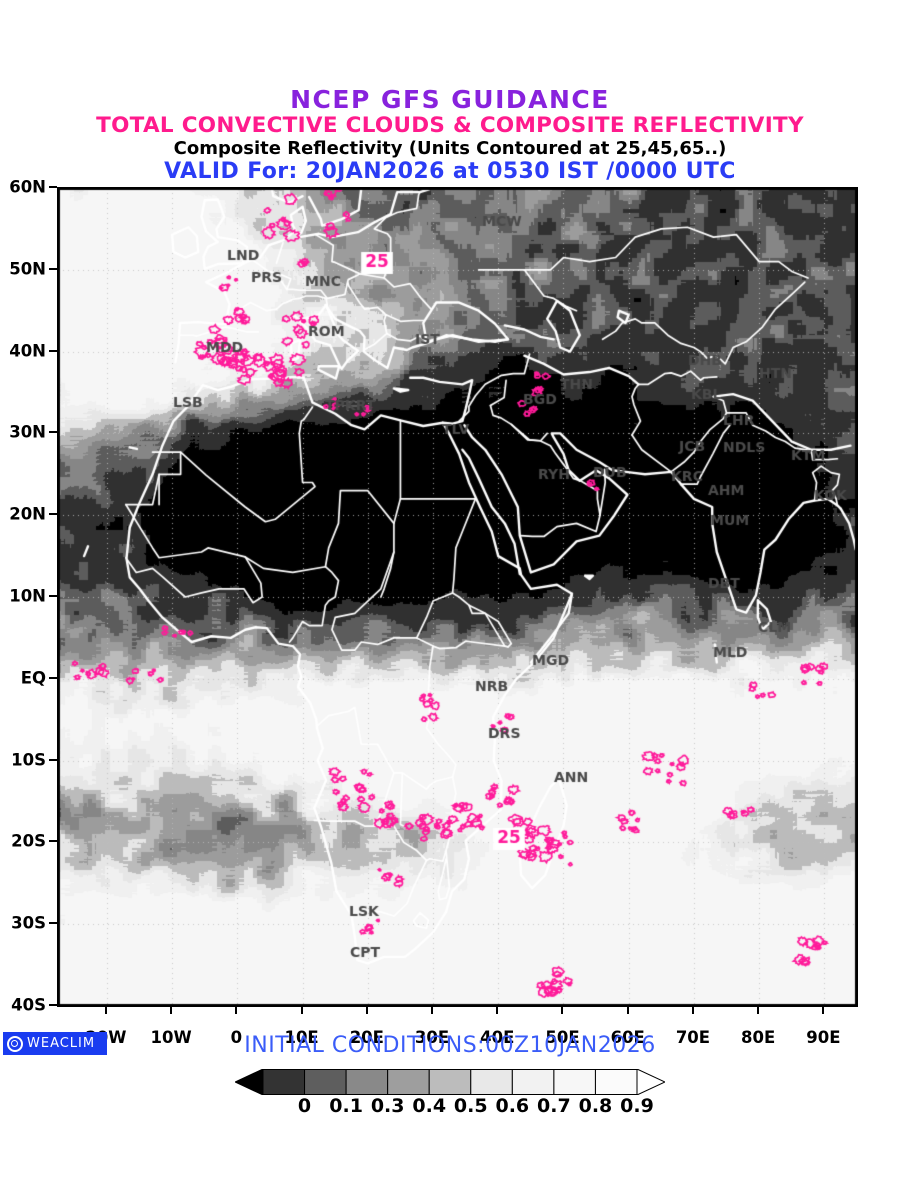  What do you see at coordinates (301, 1037) in the screenshot?
I see `longitude-tick-label: 10E` at bounding box center [301, 1037].